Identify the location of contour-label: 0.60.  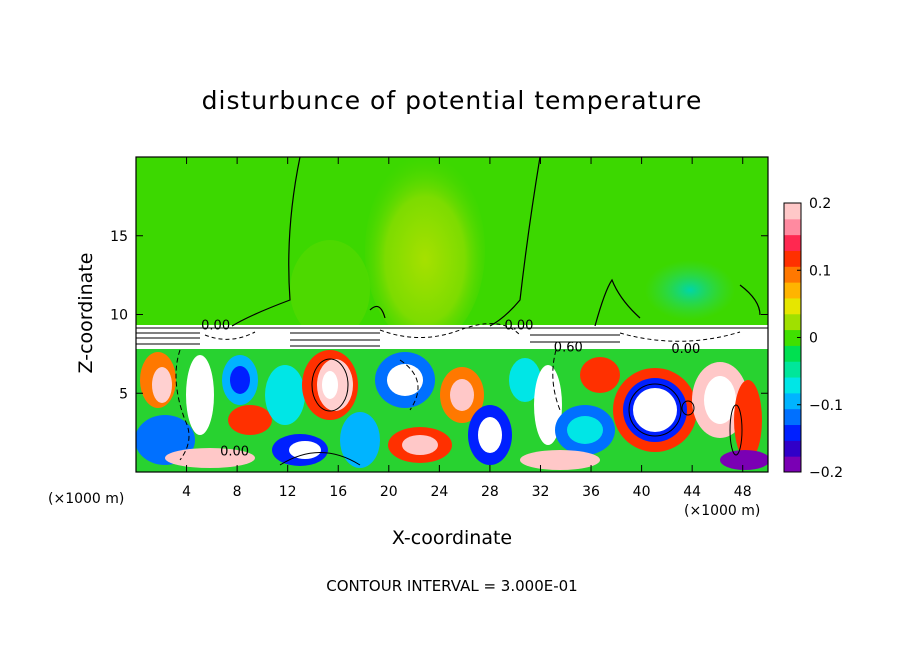
(568, 348).